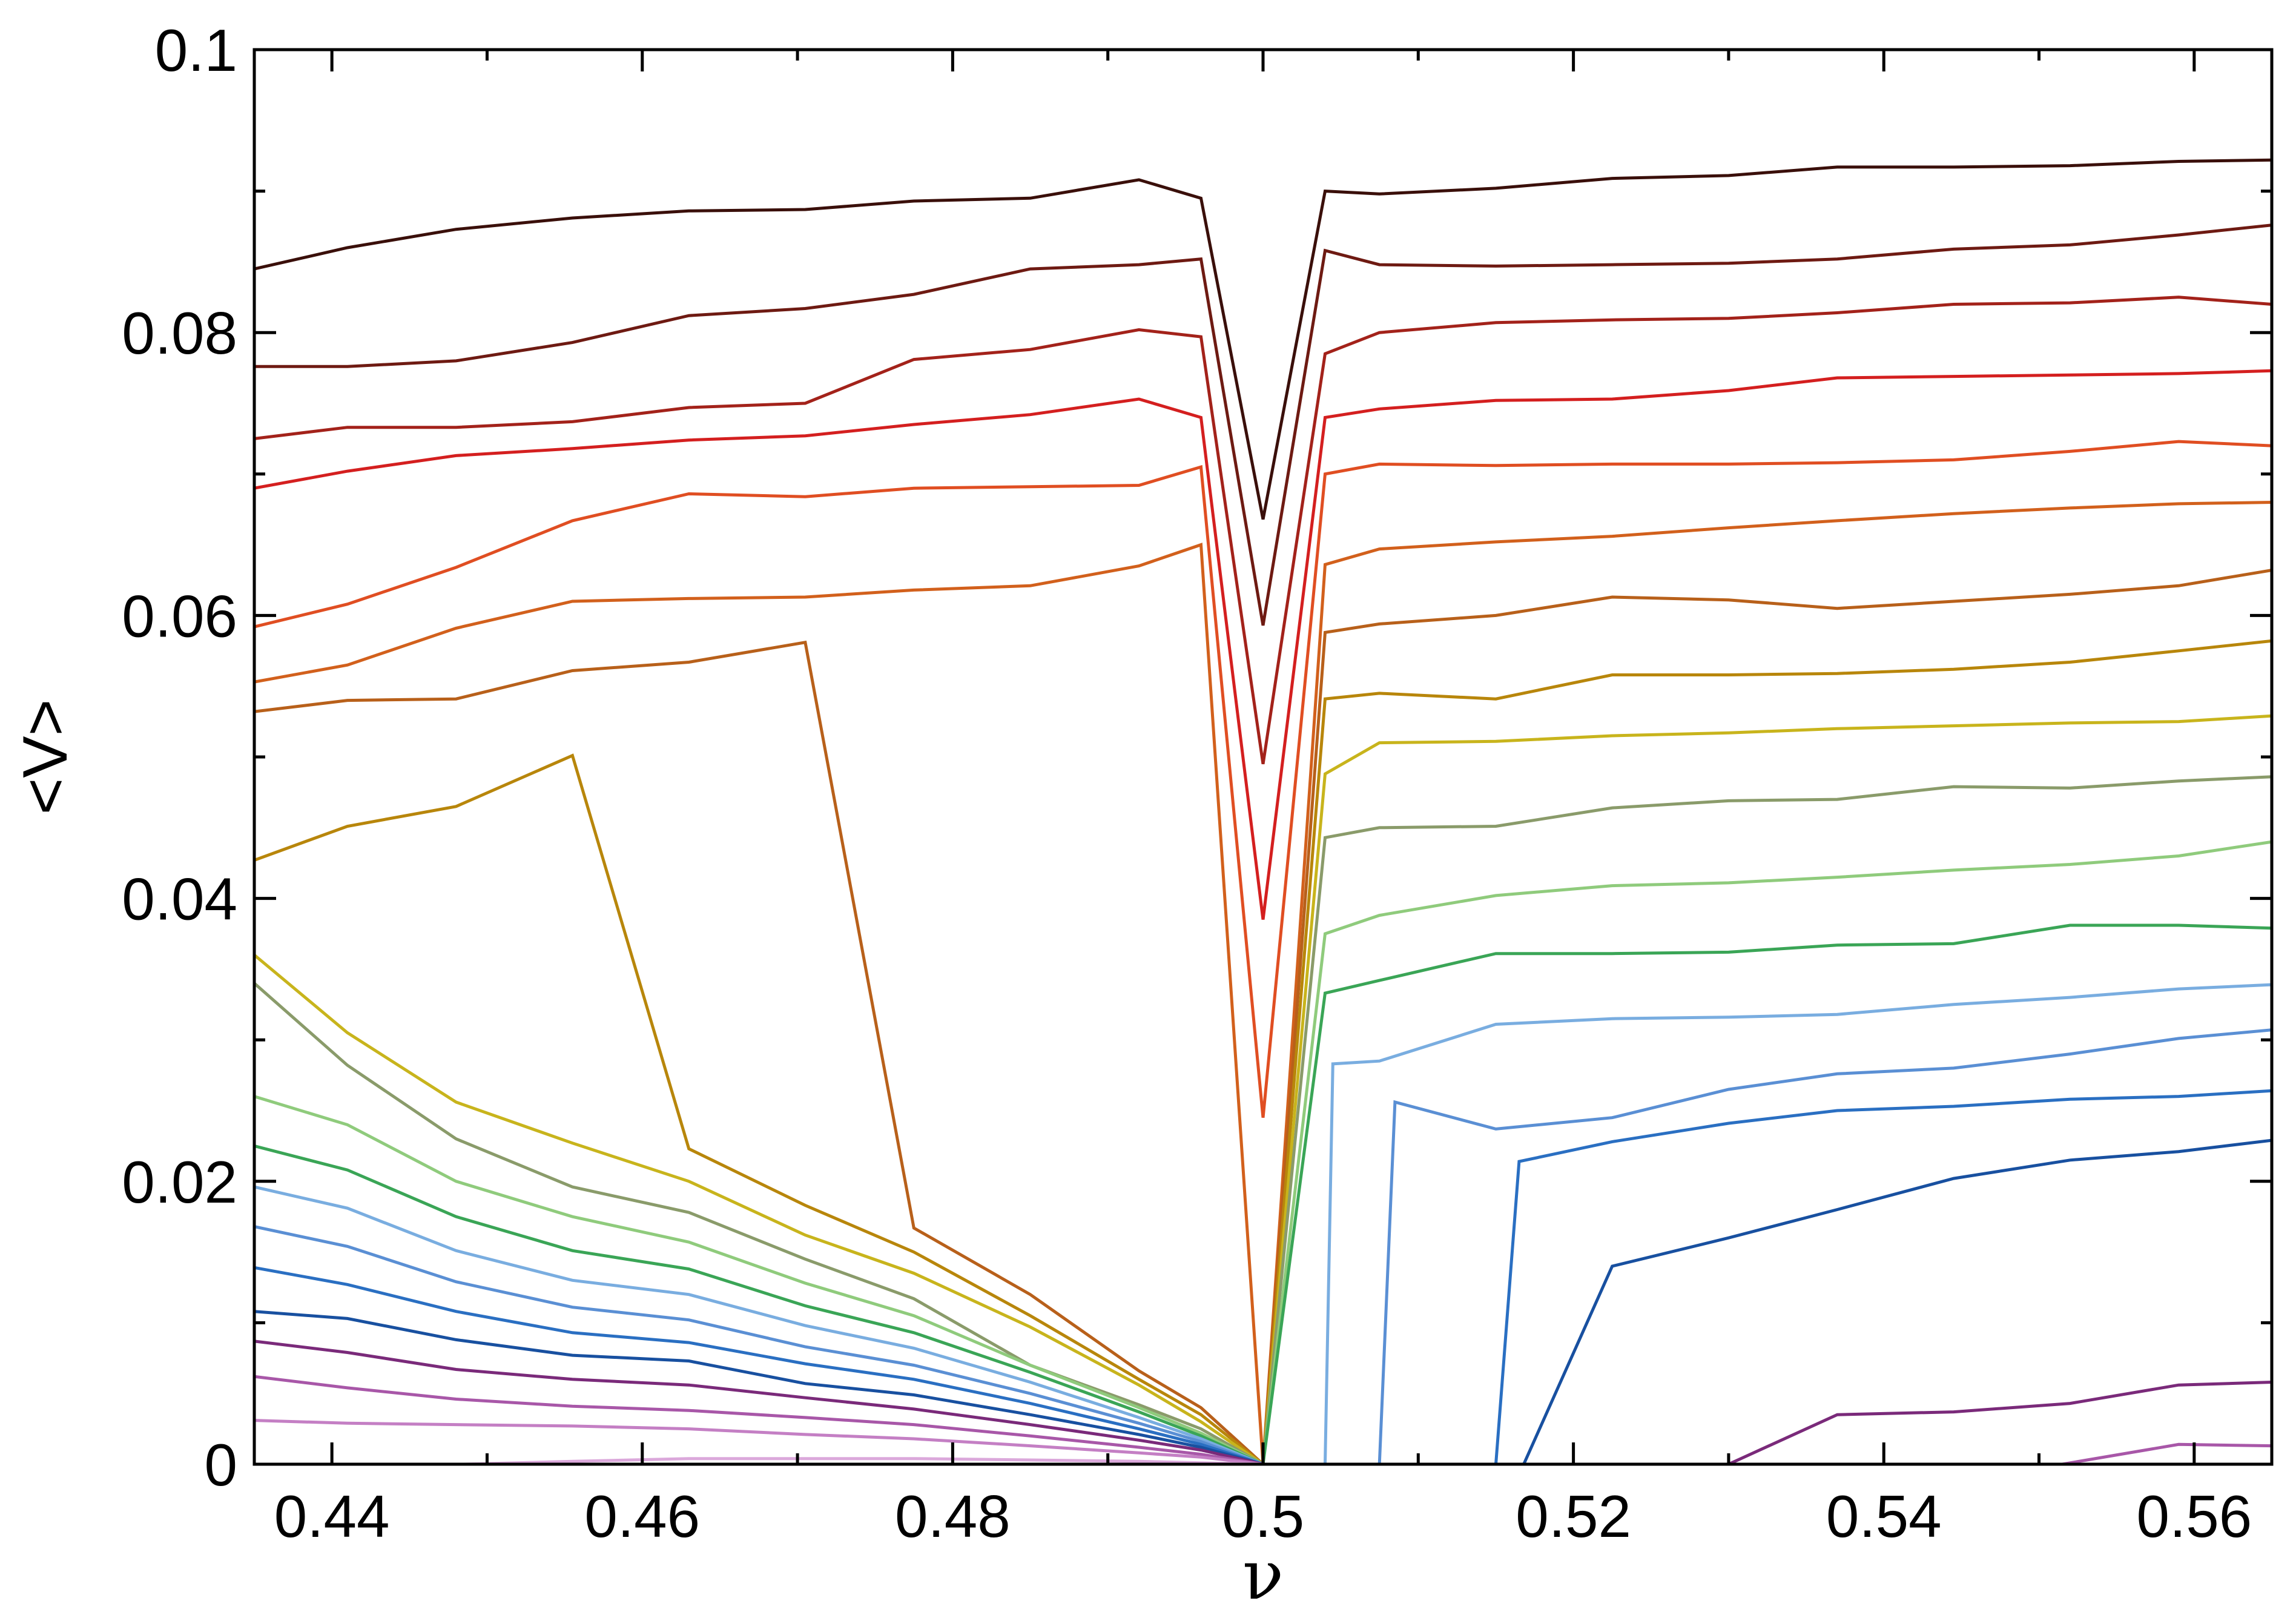  What do you see at coordinates (221, 1465) in the screenshot?
I see `y-tick-label: 0` at bounding box center [221, 1465].